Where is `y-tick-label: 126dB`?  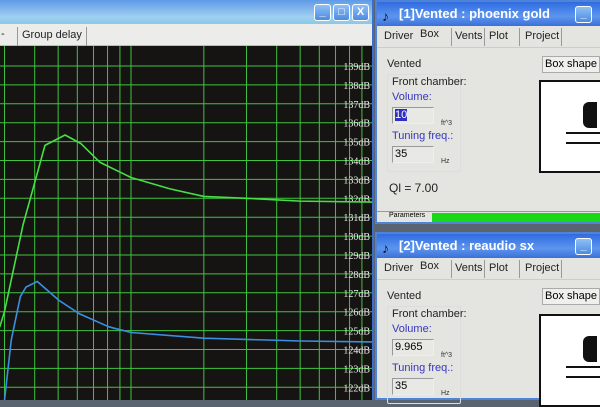
y-tick-label: 126dB is located at coordinates (356, 313).